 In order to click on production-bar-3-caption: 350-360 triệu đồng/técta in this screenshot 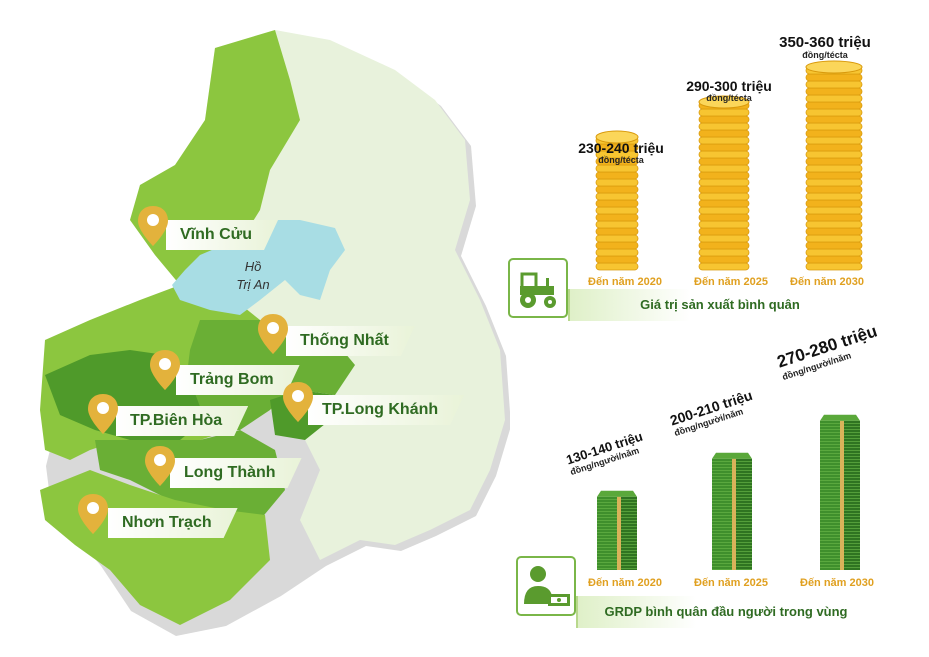, I will do `click(825, 47)`.